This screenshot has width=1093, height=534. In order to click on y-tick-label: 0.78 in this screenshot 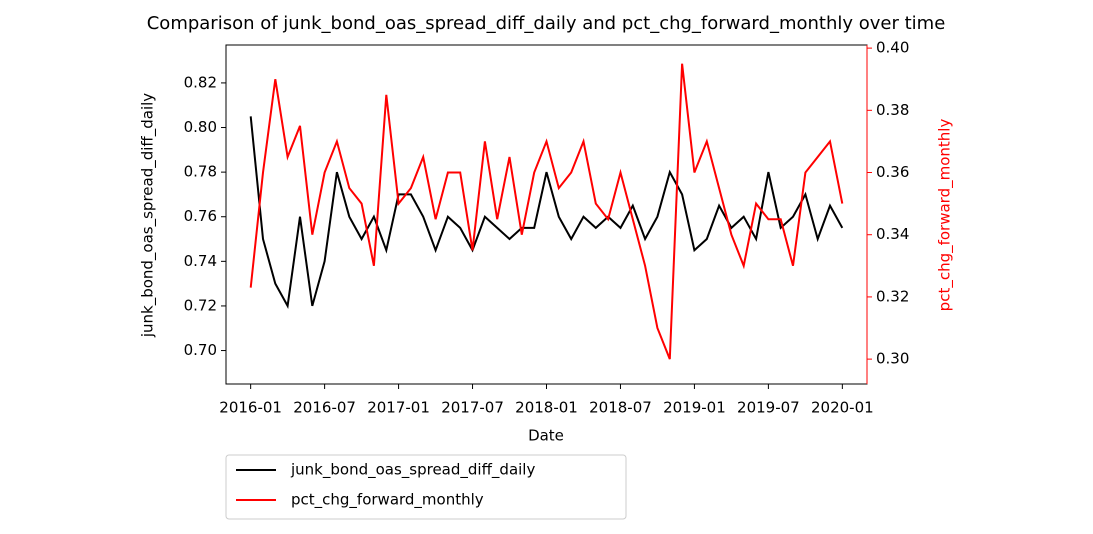, I will do `click(200, 172)`.